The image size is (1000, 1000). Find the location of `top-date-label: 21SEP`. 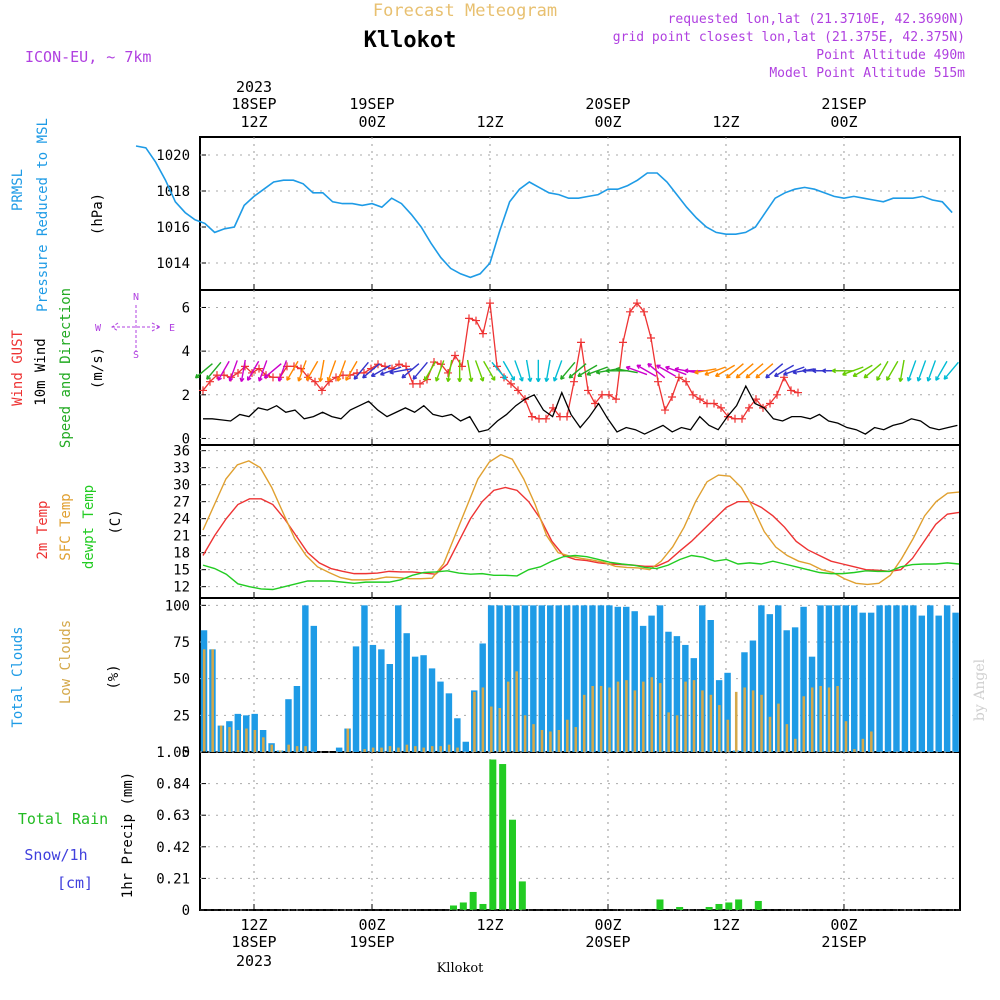

top-date-label: 21SEP is located at coordinates (843, 104).